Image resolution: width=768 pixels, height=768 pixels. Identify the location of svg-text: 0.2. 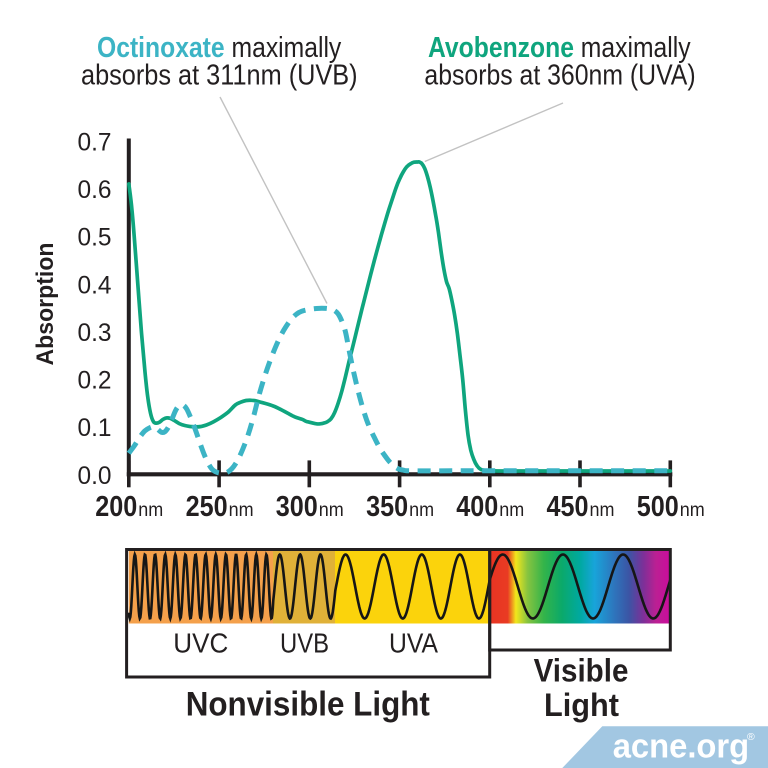
(95, 381).